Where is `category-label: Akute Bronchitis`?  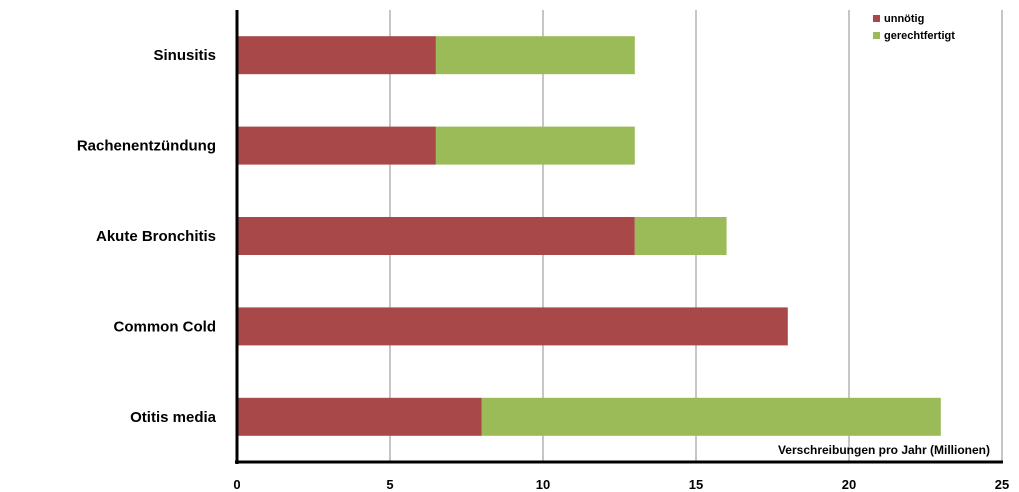 category-label: Akute Bronchitis is located at coordinates (156, 236).